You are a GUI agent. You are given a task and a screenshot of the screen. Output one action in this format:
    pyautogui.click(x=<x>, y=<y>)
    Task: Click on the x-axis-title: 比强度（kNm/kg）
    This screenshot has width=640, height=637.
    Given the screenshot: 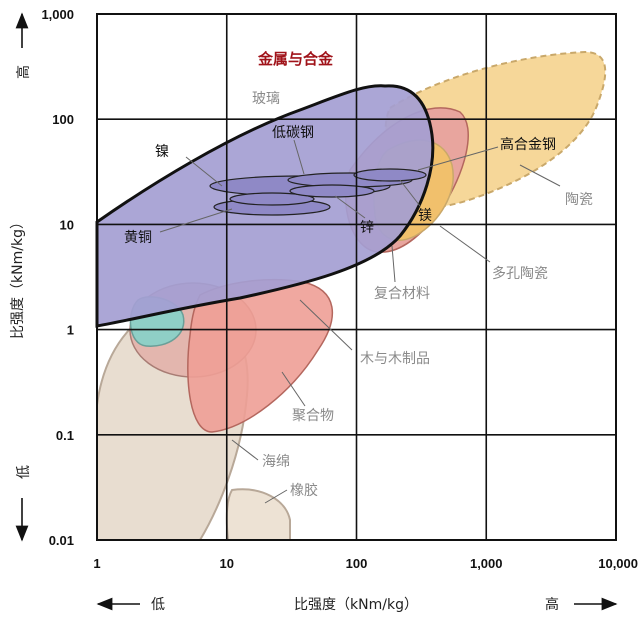 What is the action you would take?
    pyautogui.click(x=356, y=605)
    